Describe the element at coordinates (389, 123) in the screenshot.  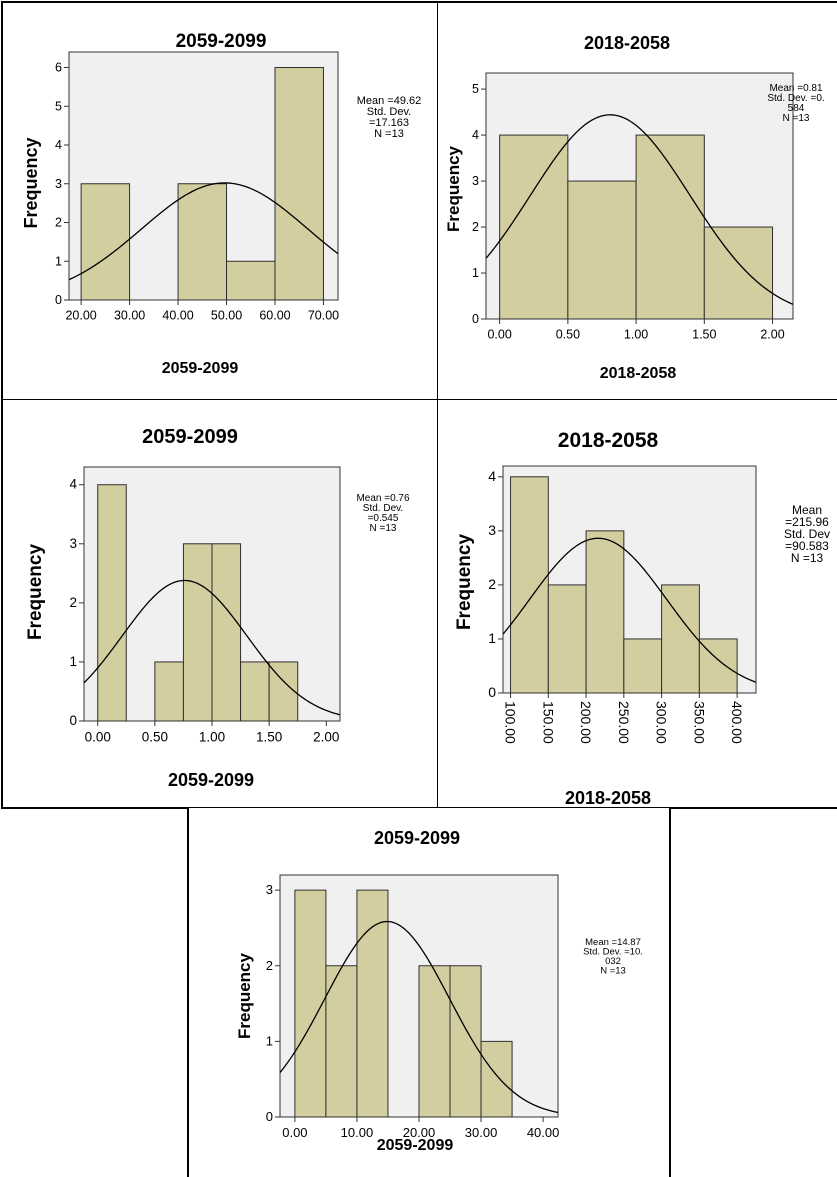
I see `stats-line: =17.163` at that location.